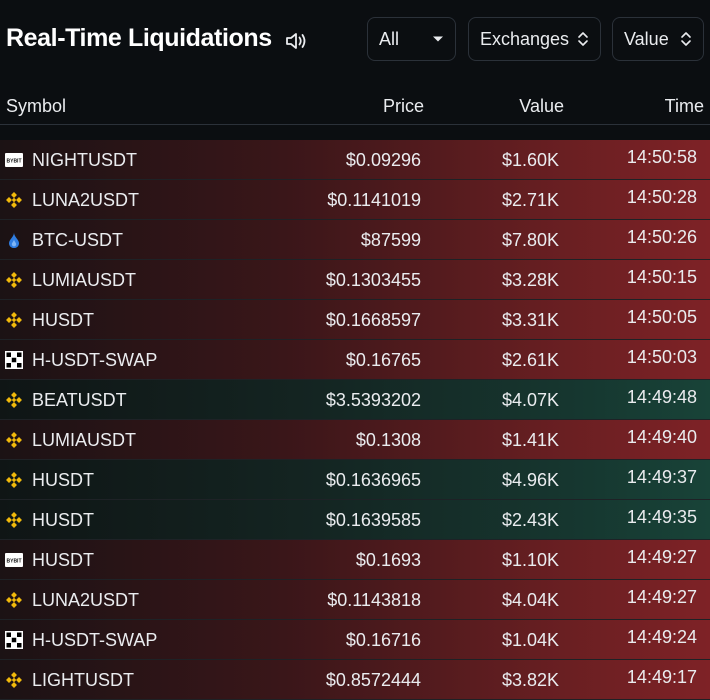 The width and height of the screenshot is (710, 700). I want to click on row-price: $87599, so click(390, 240).